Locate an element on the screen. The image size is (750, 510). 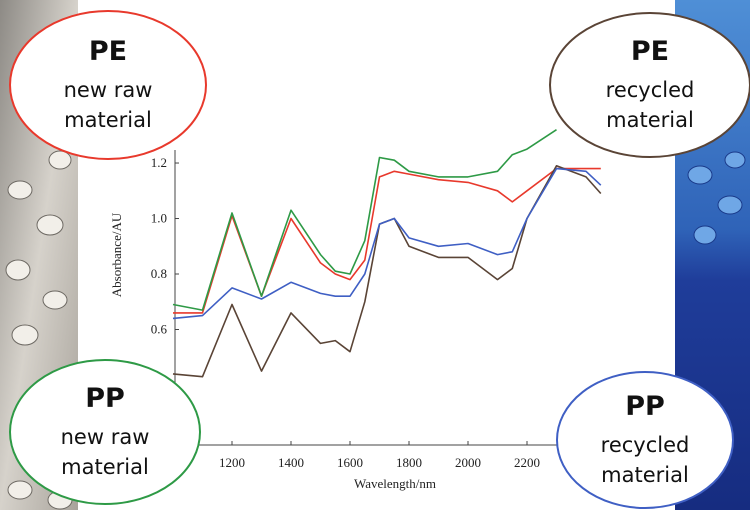
x-tick-label: 2200 is located at coordinates (527, 462).